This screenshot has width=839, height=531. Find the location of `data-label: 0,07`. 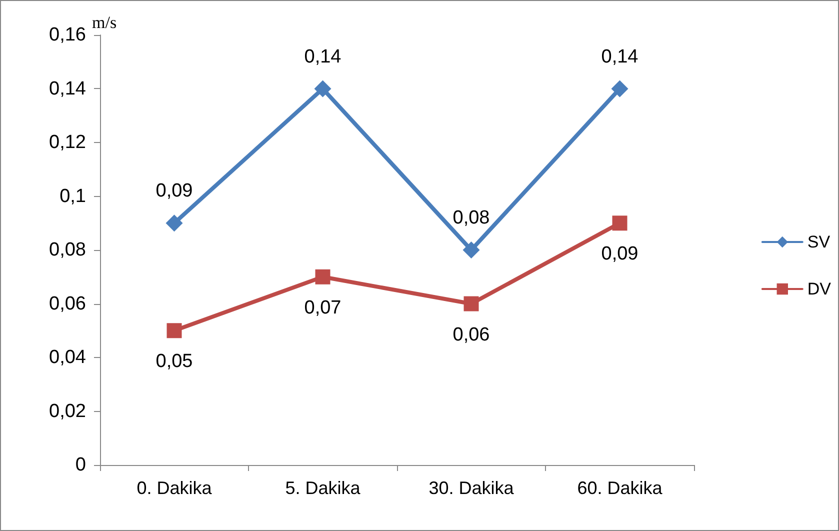

data-label: 0,07 is located at coordinates (323, 307).